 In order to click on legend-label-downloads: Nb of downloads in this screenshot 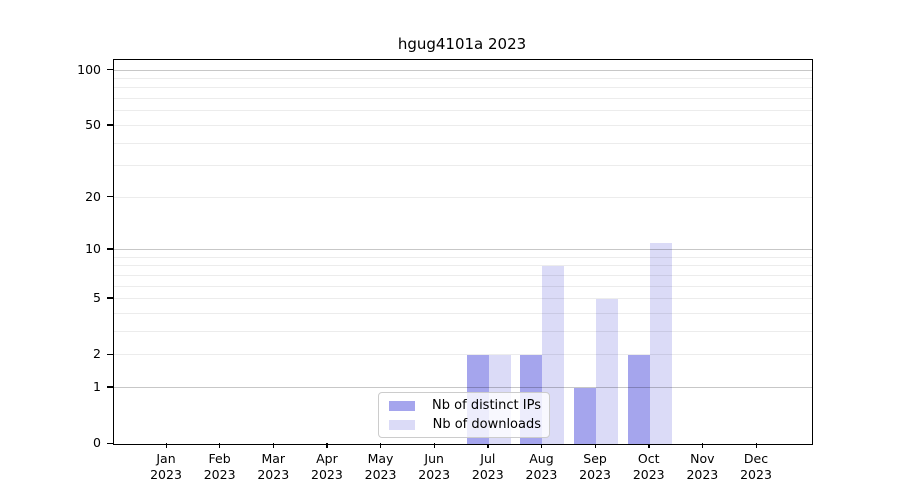, I will do `click(486, 424)`.